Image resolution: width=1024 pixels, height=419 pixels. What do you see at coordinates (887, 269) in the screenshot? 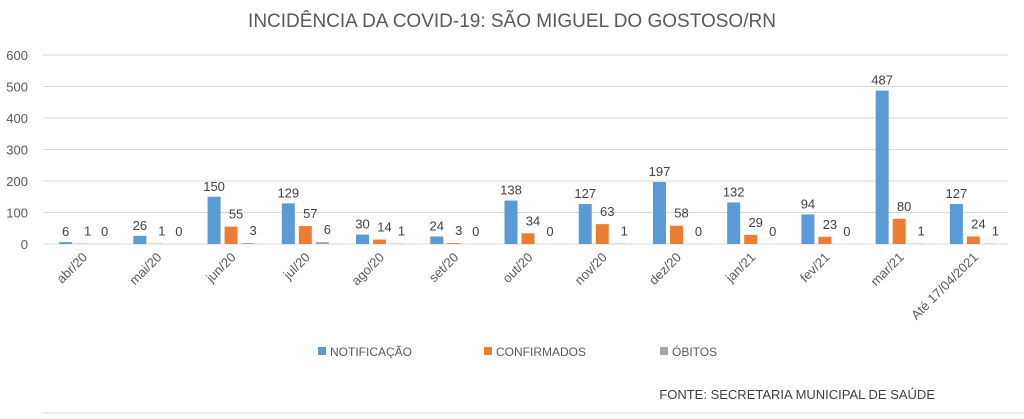
I see `x-tick-label: mar/21` at bounding box center [887, 269].